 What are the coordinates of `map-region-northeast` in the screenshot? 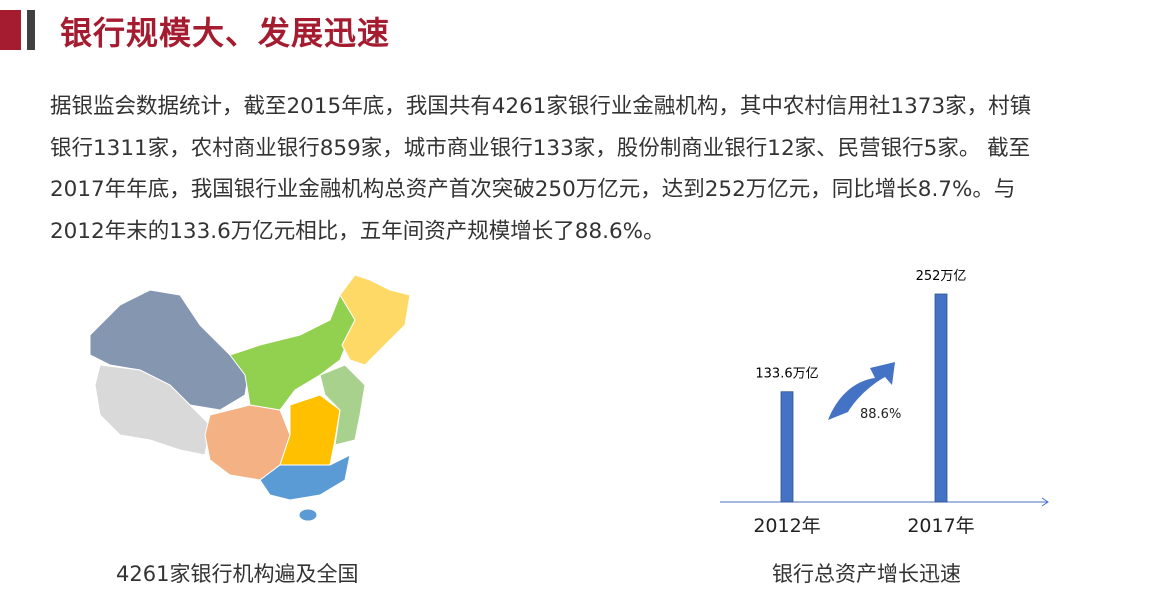 It's located at (375, 320).